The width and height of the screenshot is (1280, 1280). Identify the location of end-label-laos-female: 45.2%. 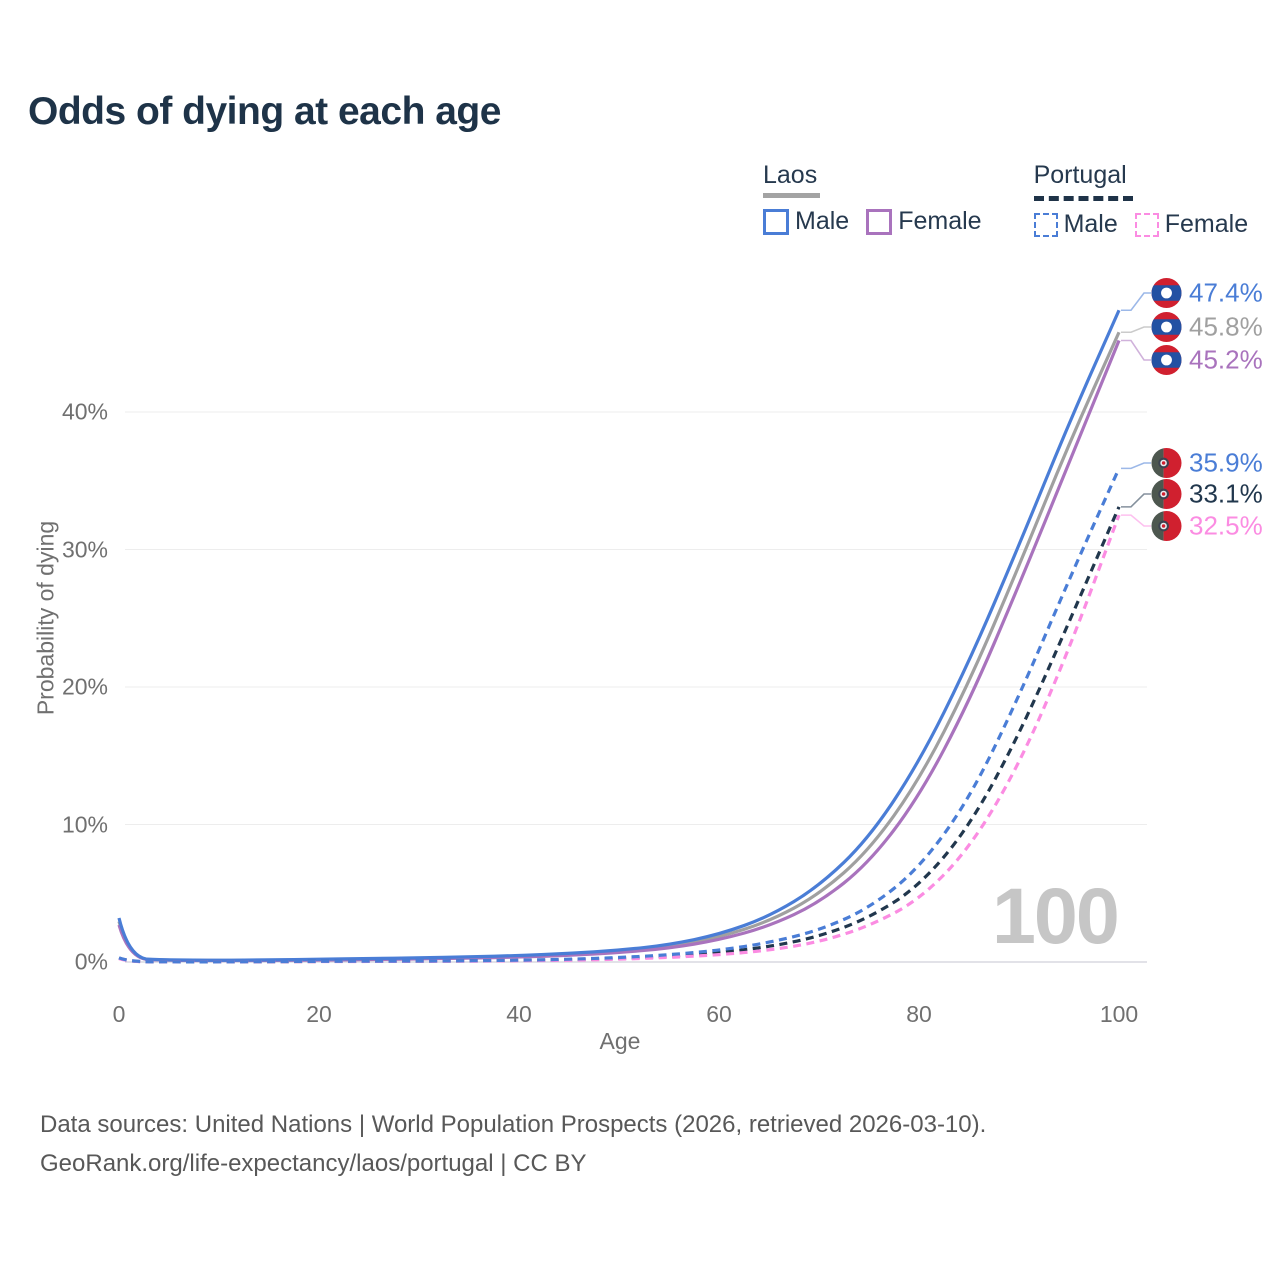
(1207, 360).